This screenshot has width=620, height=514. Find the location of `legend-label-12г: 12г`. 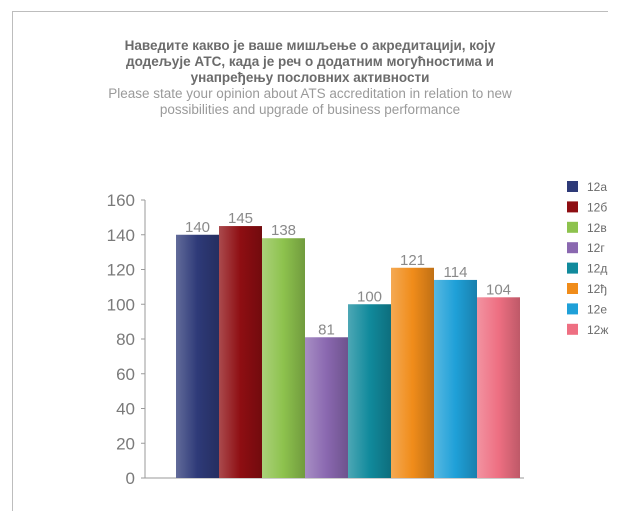

legend-label-12г: 12г is located at coordinates (596, 248).